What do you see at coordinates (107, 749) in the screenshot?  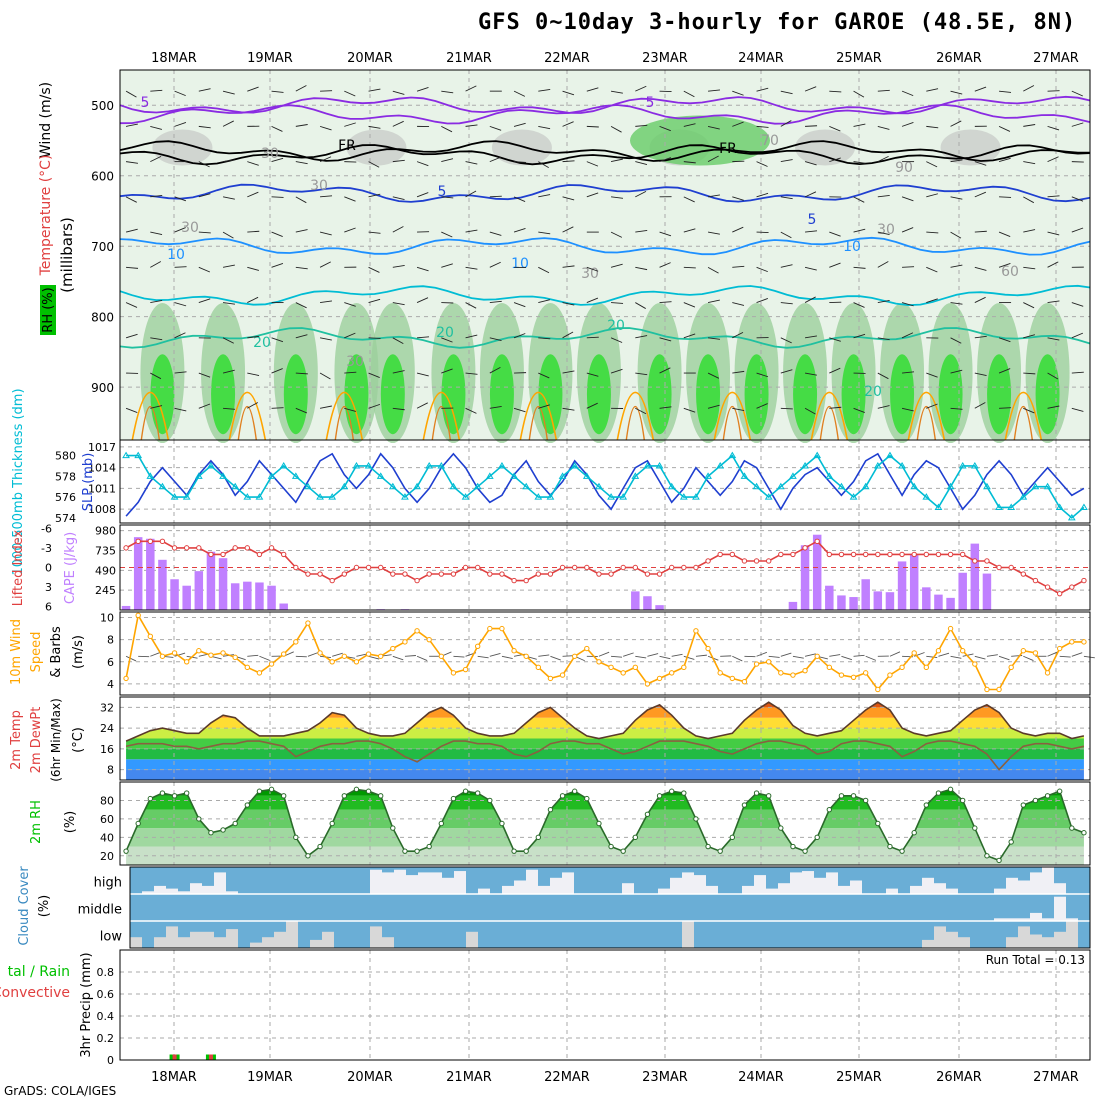 I see `temp-tick: 16` at bounding box center [107, 749].